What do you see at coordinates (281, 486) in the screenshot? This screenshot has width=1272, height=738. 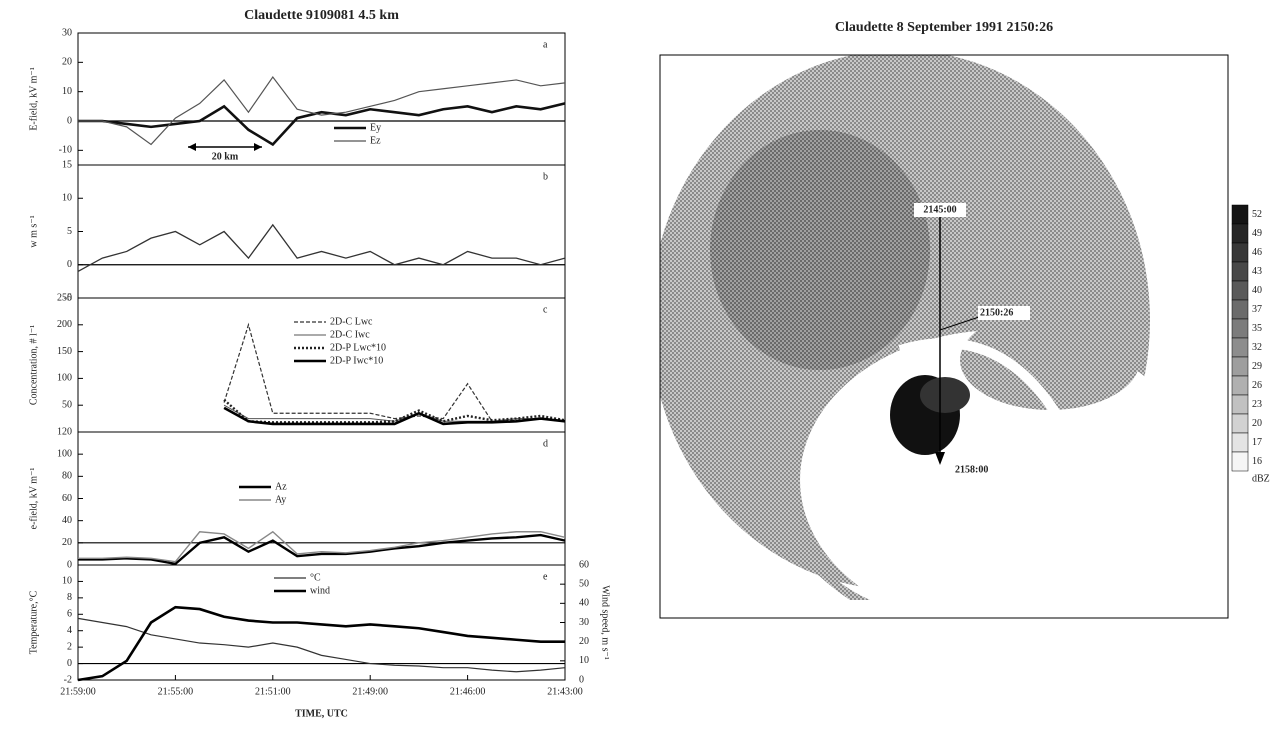 I see `legend-label: Az` at bounding box center [281, 486].